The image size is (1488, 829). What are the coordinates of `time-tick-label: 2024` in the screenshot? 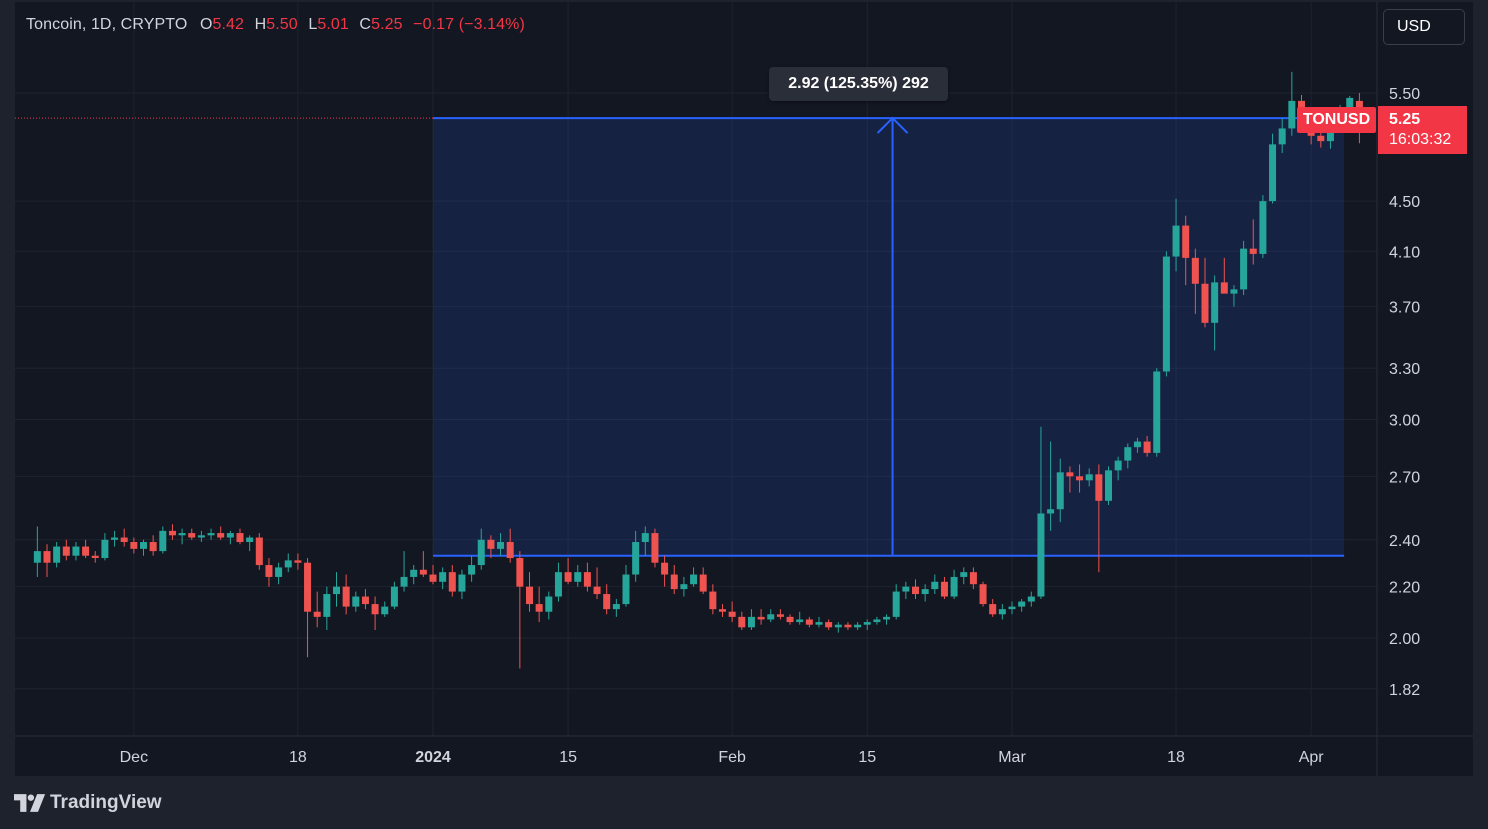 It's located at (433, 757).